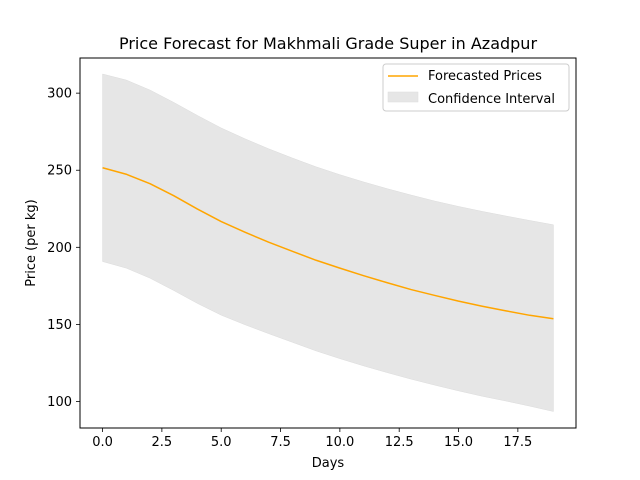 This screenshot has width=640, height=480. Describe the element at coordinates (59, 171) in the screenshot. I see `y-tick-label: 250` at that location.